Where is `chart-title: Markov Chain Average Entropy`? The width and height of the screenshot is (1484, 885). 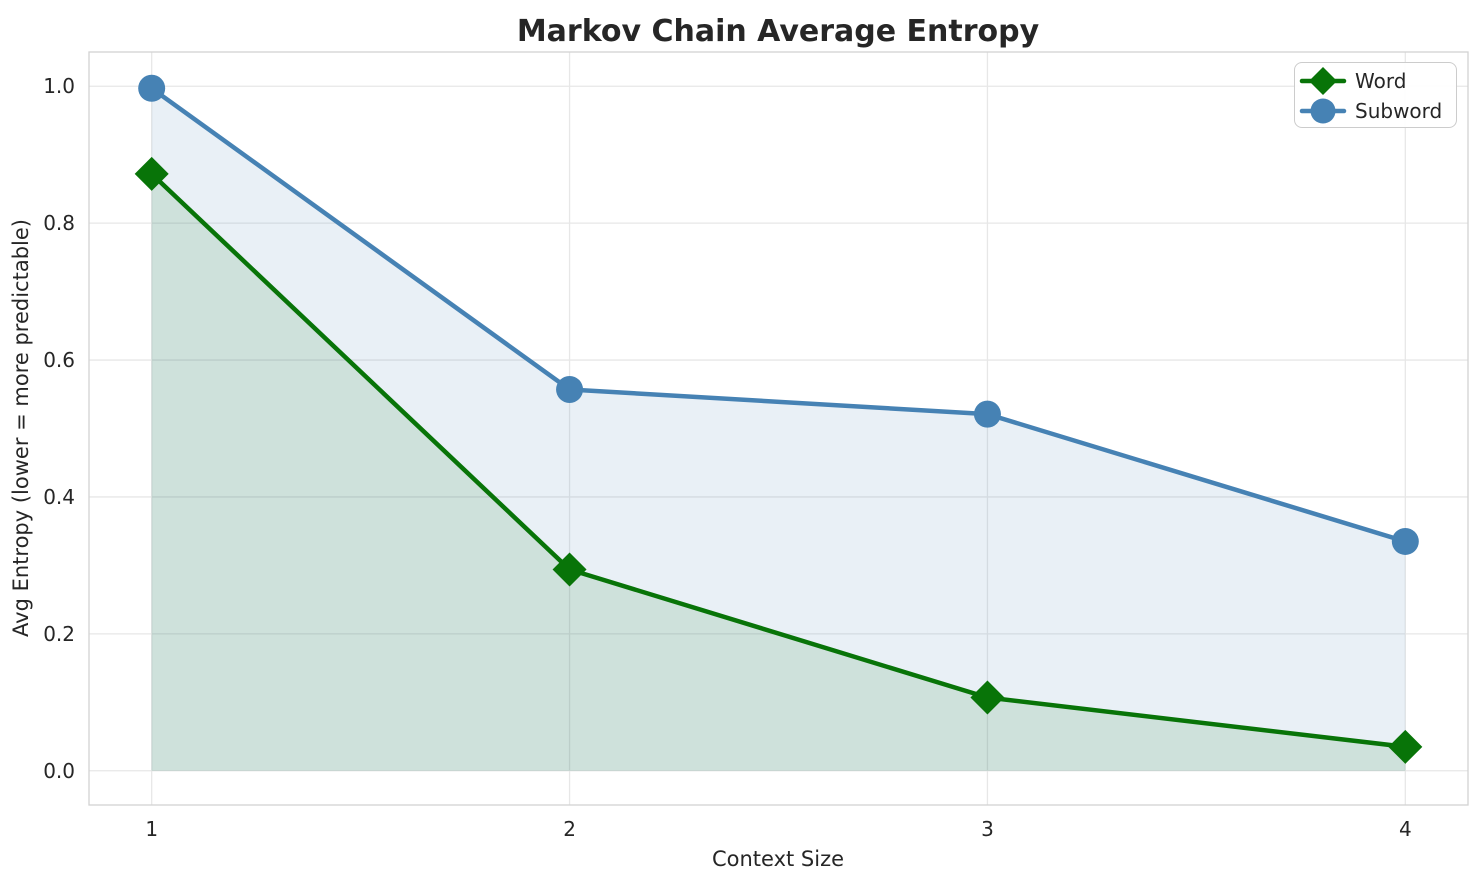 chart-title: Markov Chain Average Entropy is located at coordinates (778, 31).